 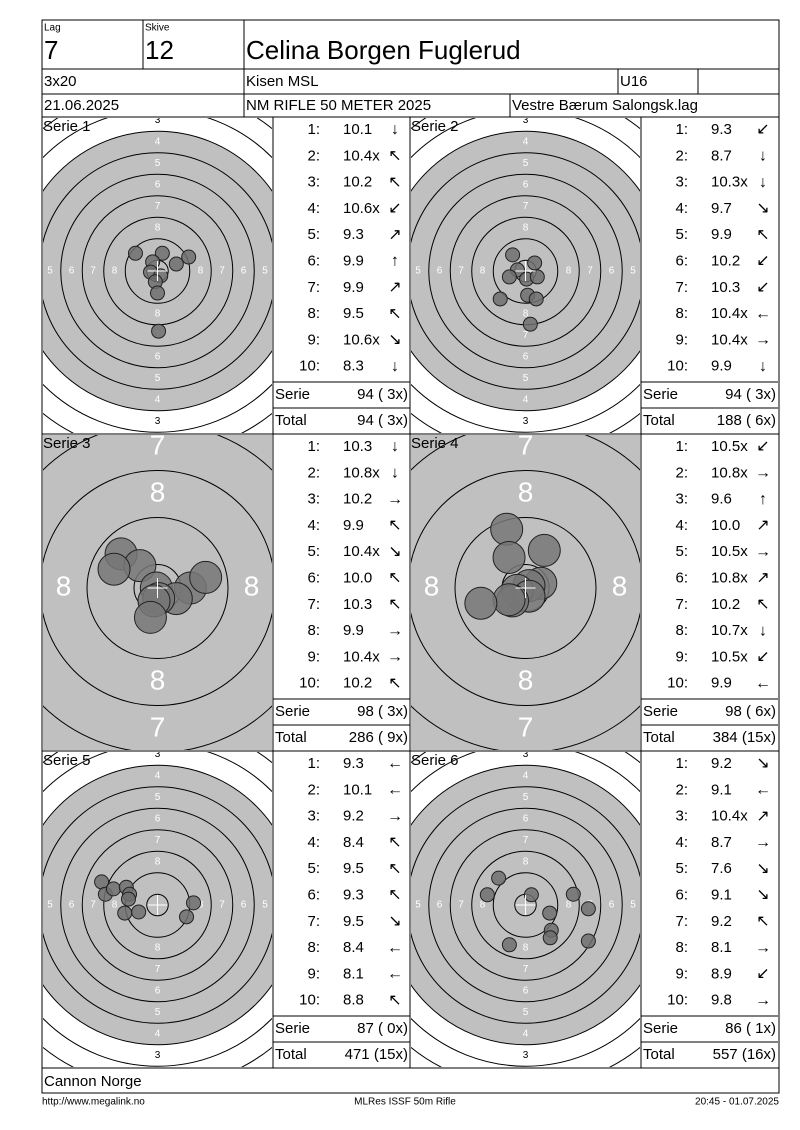 What do you see at coordinates (721, 842) in the screenshot?
I see `shot-score: 8.7` at bounding box center [721, 842].